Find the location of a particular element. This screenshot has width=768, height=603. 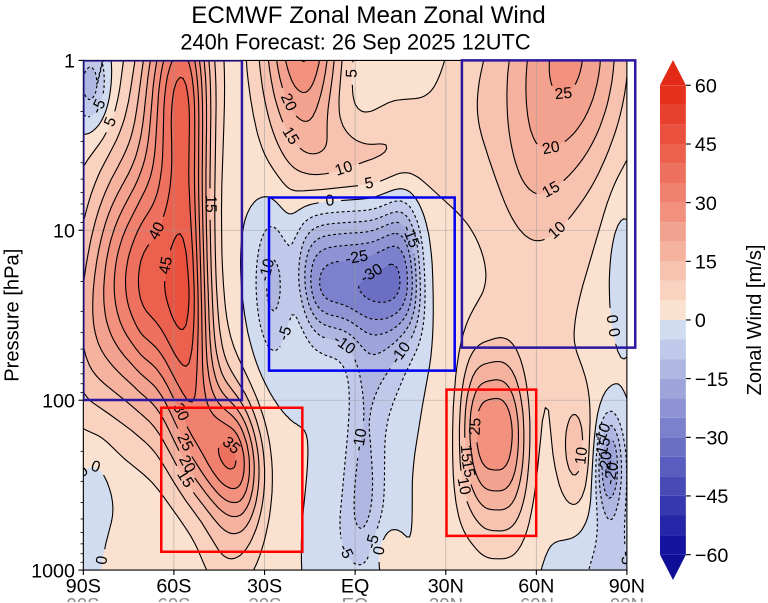

svg-text: 30S is located at coordinates (264, 587).